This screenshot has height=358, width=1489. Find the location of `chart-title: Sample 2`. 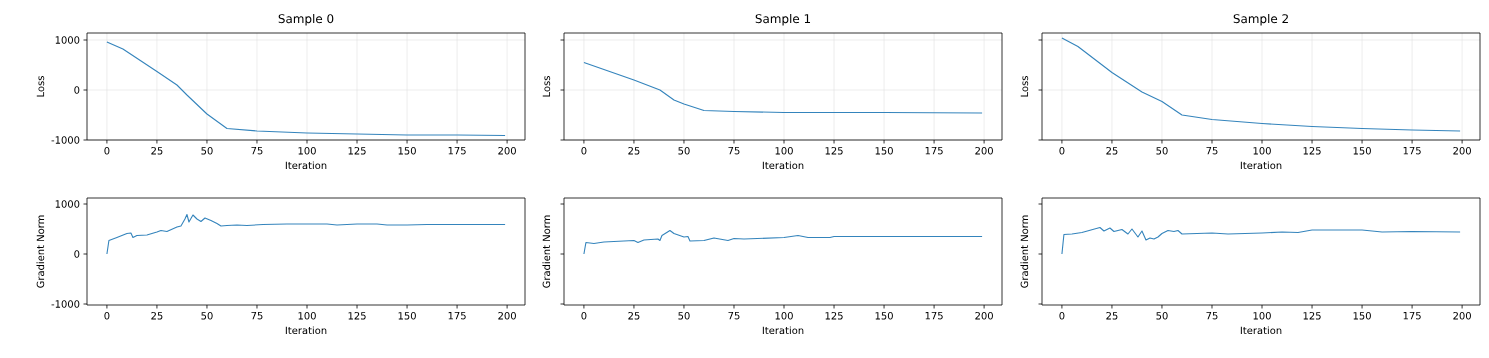

chart-title: Sample 2 is located at coordinates (1260, 19).